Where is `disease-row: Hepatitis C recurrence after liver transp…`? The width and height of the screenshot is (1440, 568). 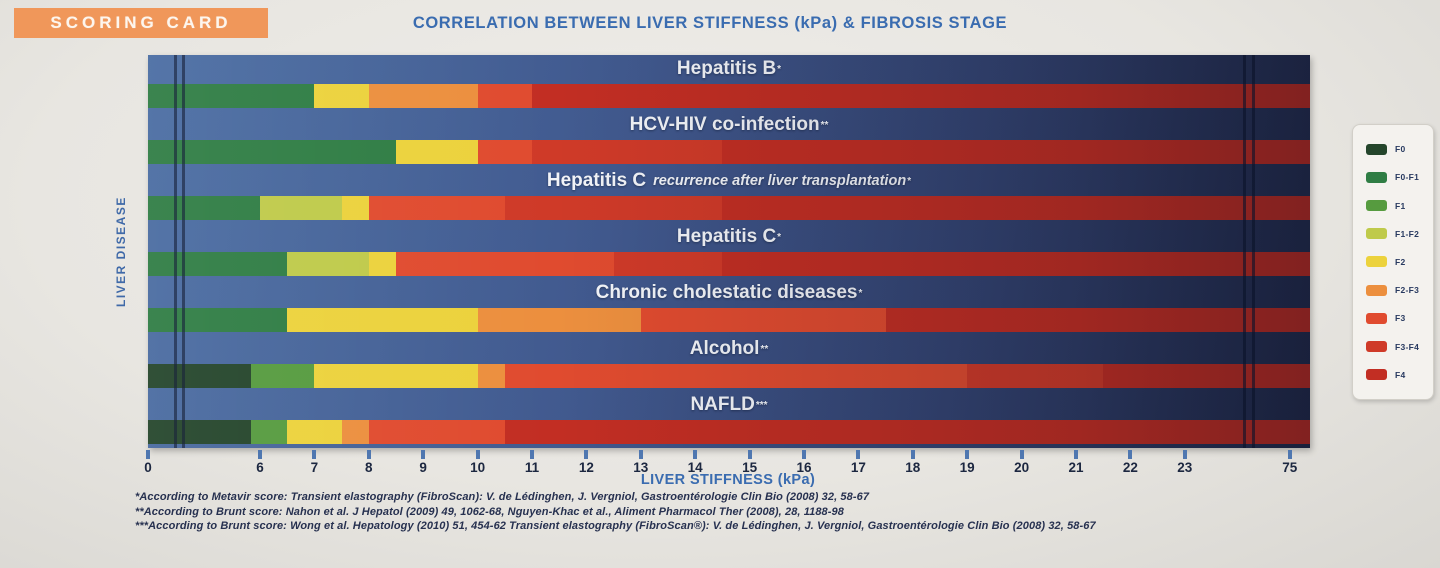 disease-row: Hepatitis C recurrence after liver transp… is located at coordinates (729, 195).